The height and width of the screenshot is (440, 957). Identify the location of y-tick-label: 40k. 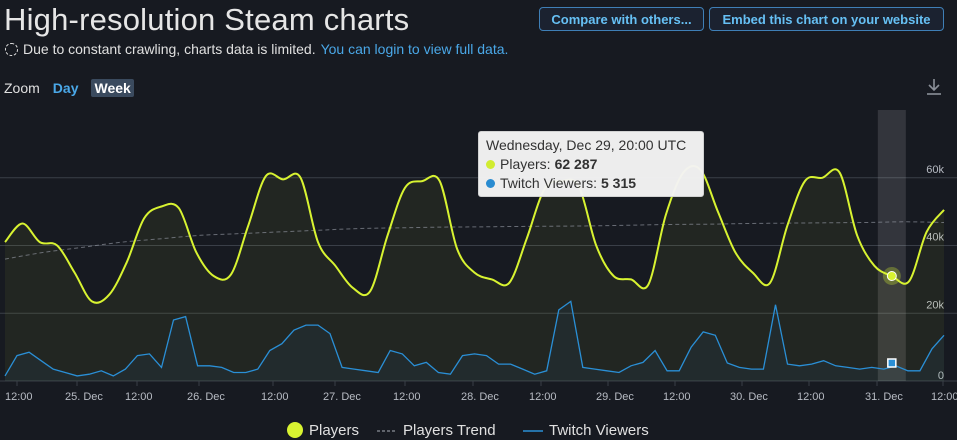
(935, 238).